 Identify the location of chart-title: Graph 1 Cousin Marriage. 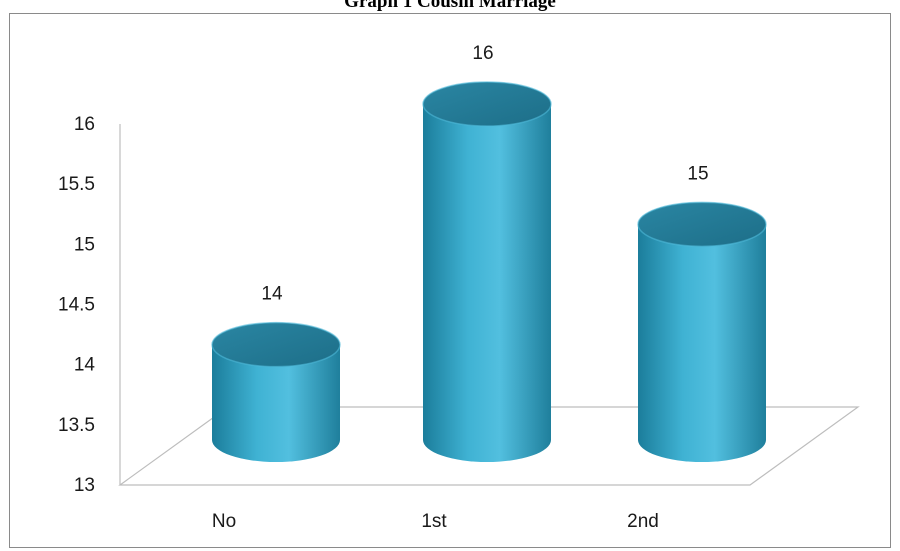
(450, 6).